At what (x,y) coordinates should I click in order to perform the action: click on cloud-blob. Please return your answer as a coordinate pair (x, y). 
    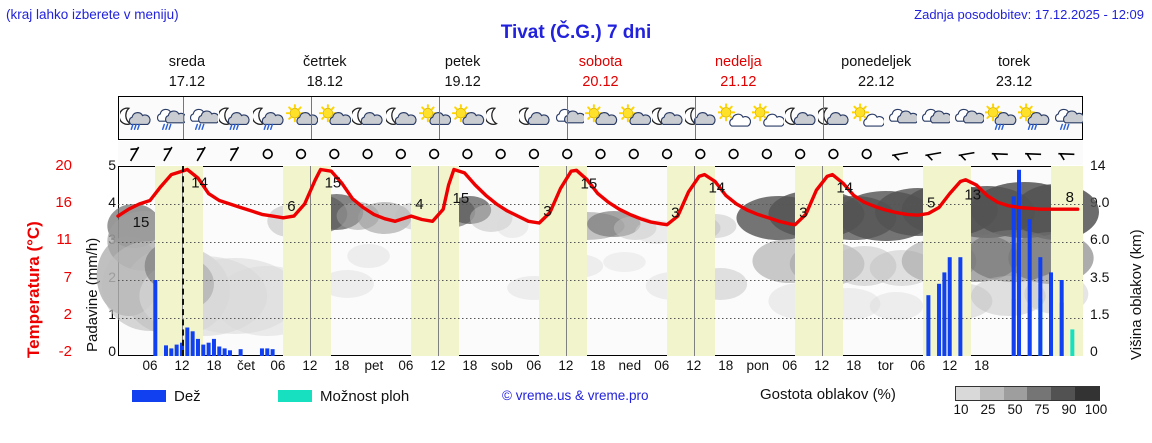
    Looking at the image, I should click on (864, 266).